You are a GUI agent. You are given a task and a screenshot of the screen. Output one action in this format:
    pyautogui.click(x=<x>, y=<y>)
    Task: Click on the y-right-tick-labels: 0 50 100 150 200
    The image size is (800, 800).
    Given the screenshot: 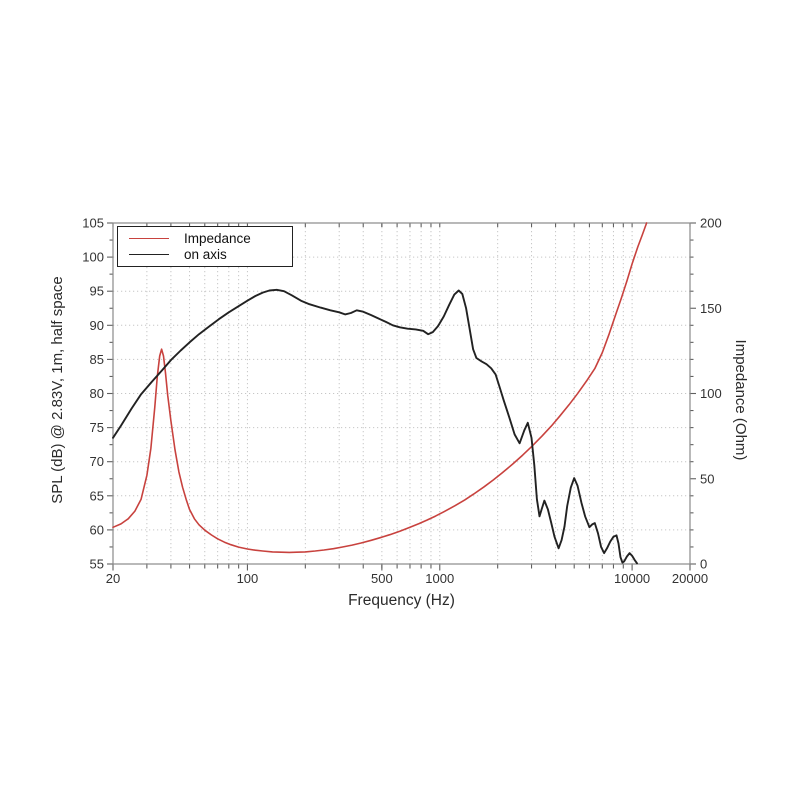 What is the action you would take?
    pyautogui.click(x=711, y=394)
    